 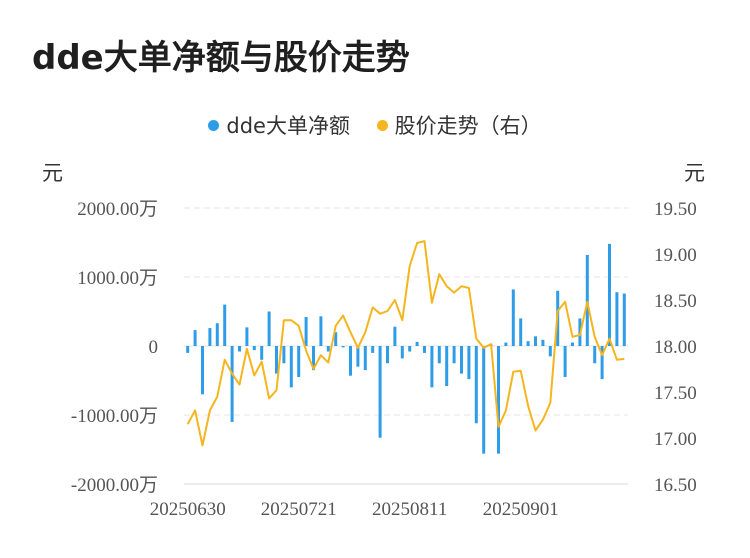 What do you see at coordinates (468, 126) in the screenshot?
I see `legend-label-price: 股价走势（右）` at bounding box center [468, 126].